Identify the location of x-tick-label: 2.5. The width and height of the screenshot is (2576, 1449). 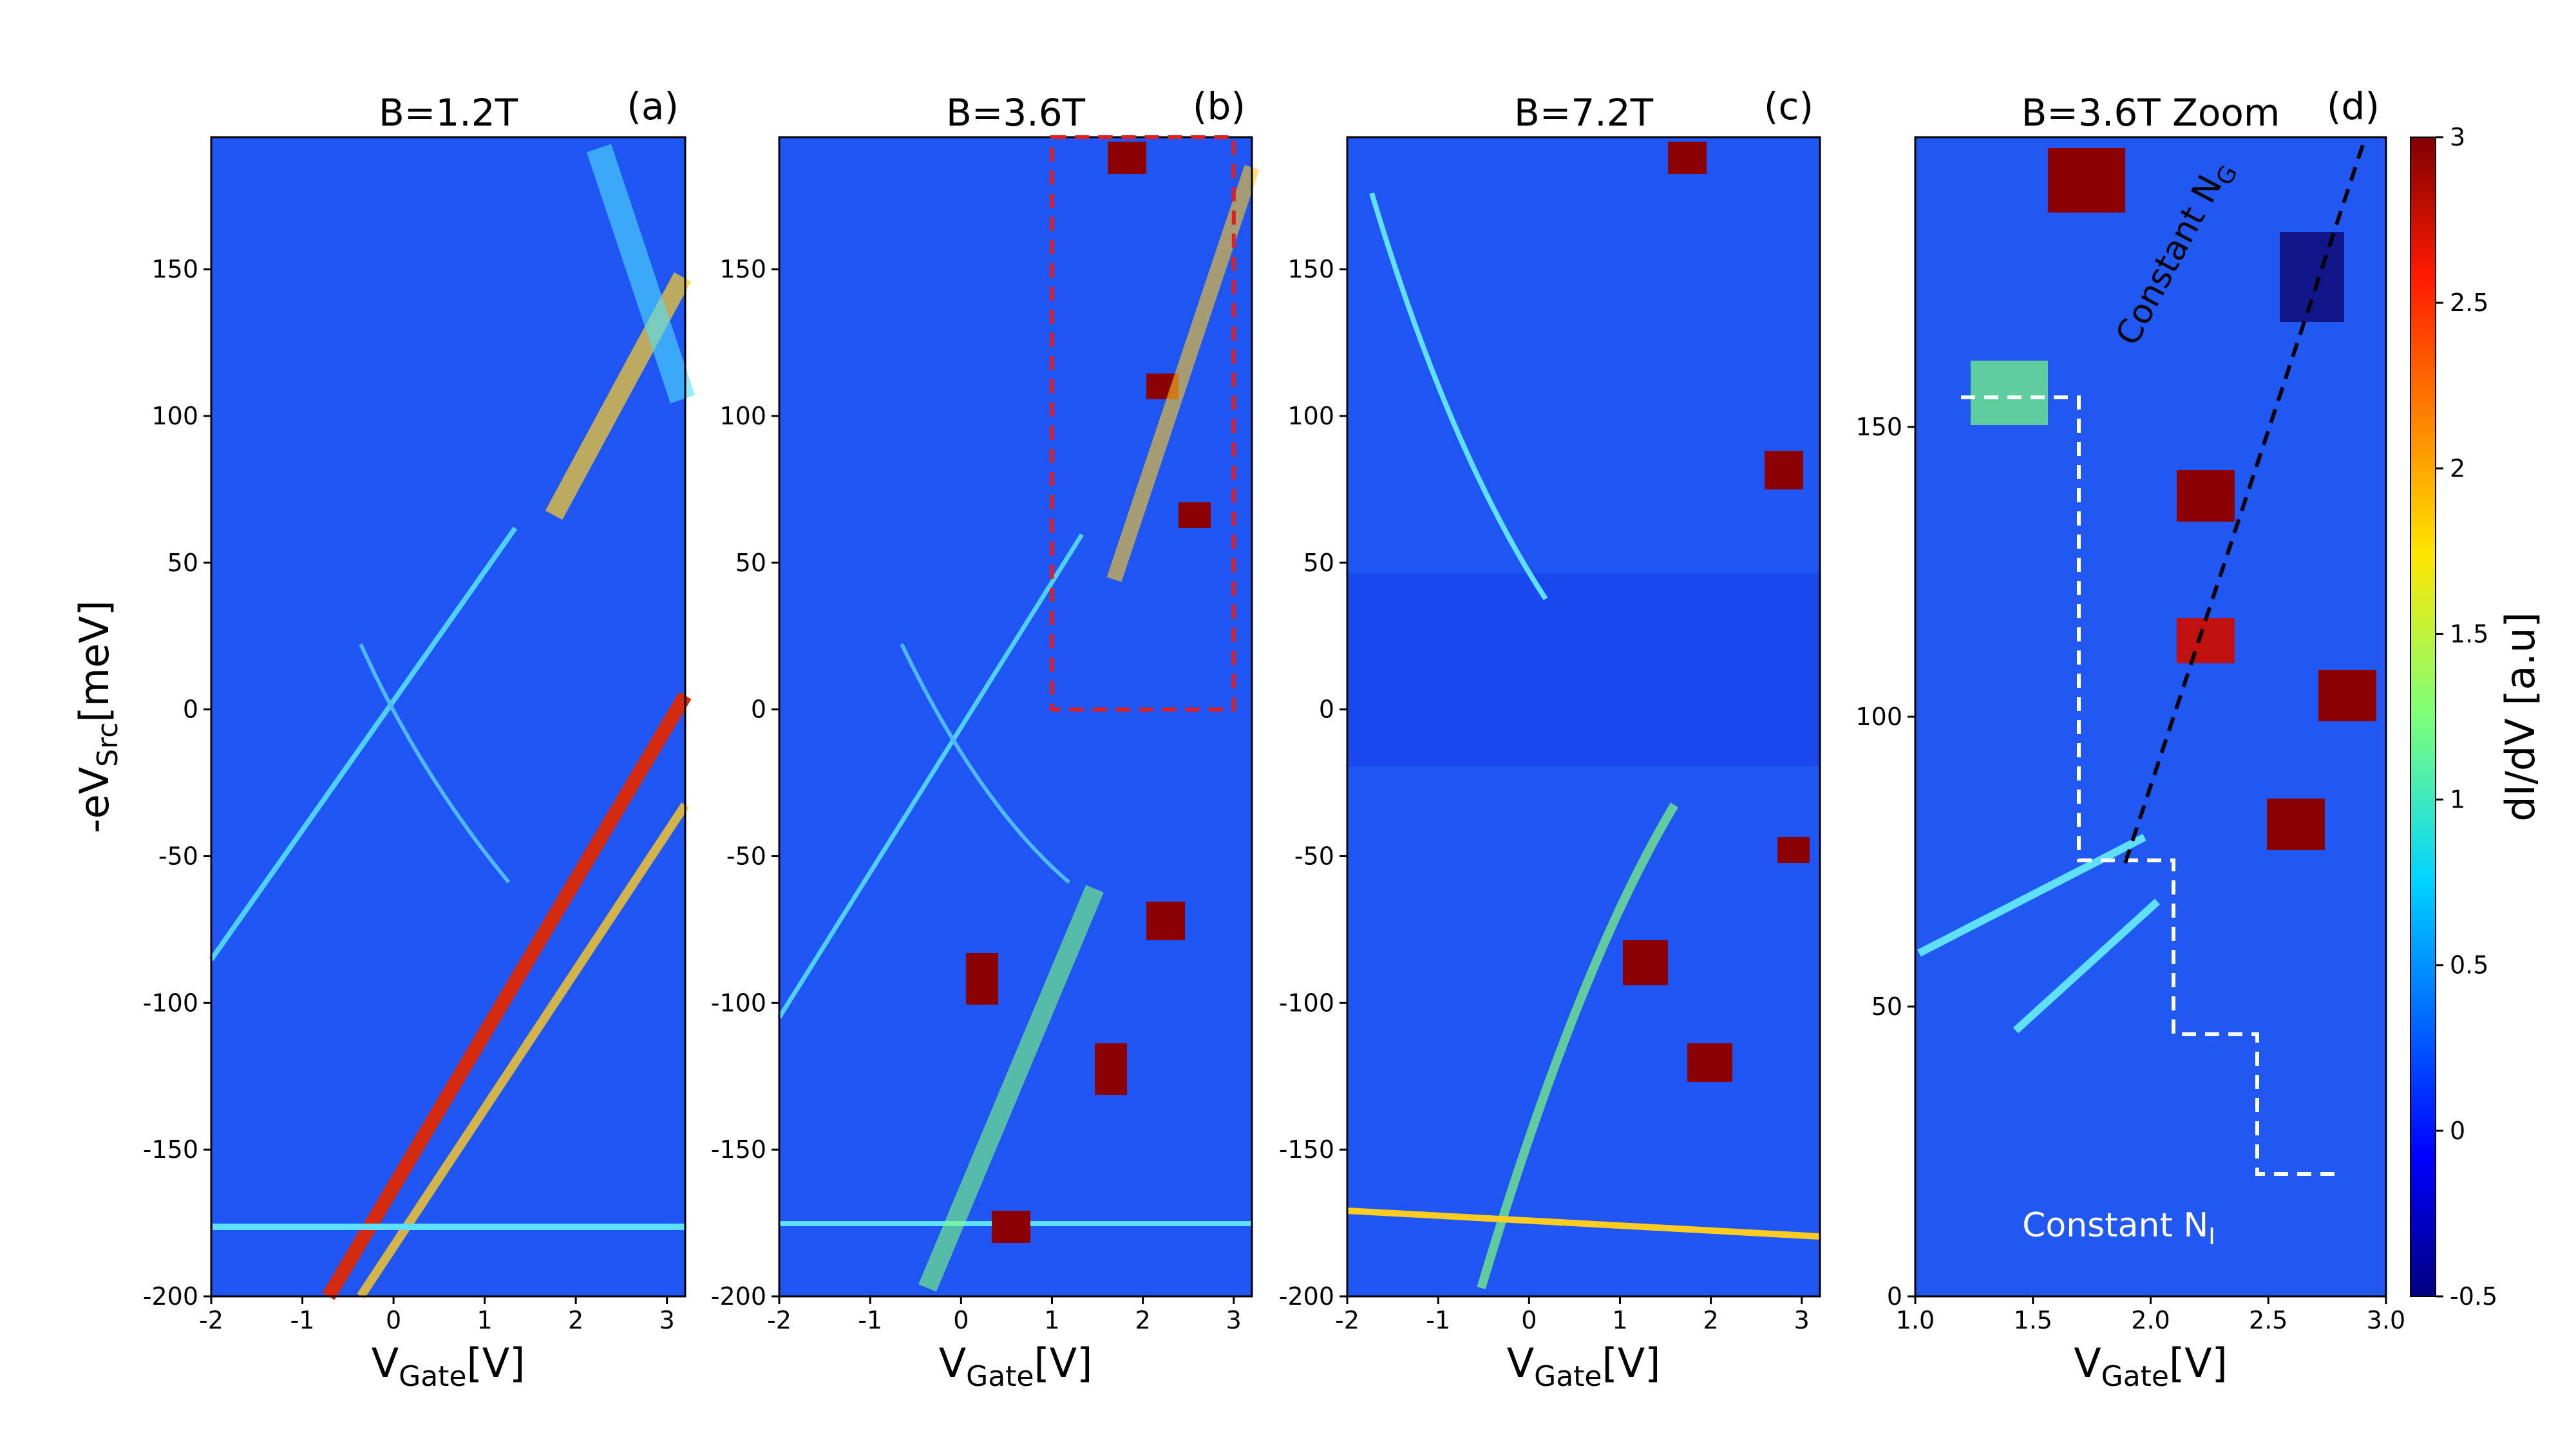
(2268, 1320).